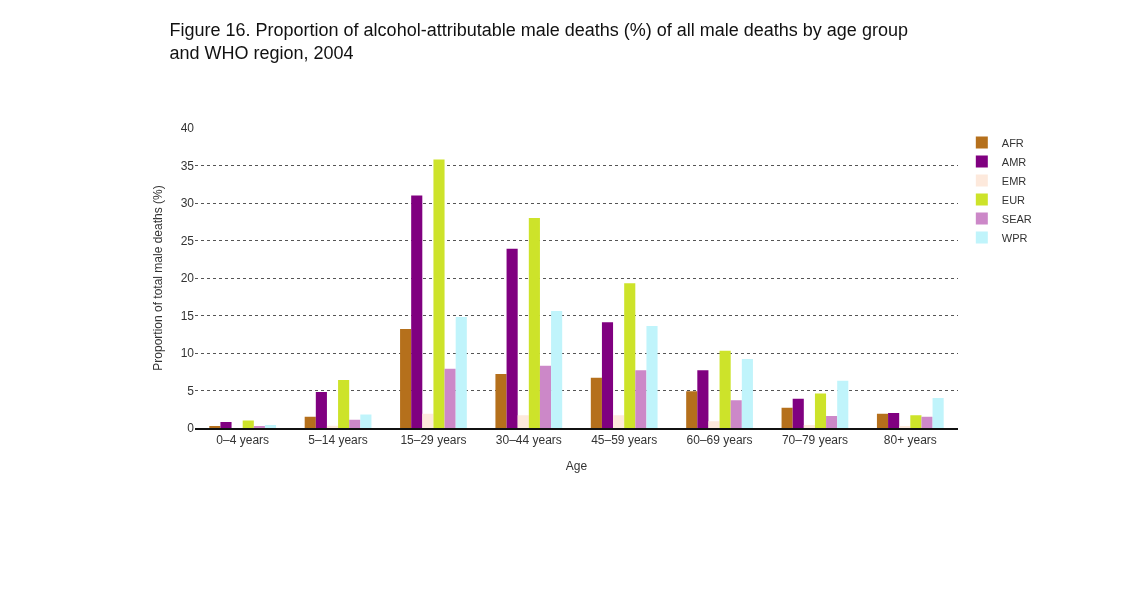 Image resolution: width=1130 pixels, height=596 pixels. Describe the element at coordinates (576, 465) in the screenshot. I see `x-axis-title: Age` at that location.